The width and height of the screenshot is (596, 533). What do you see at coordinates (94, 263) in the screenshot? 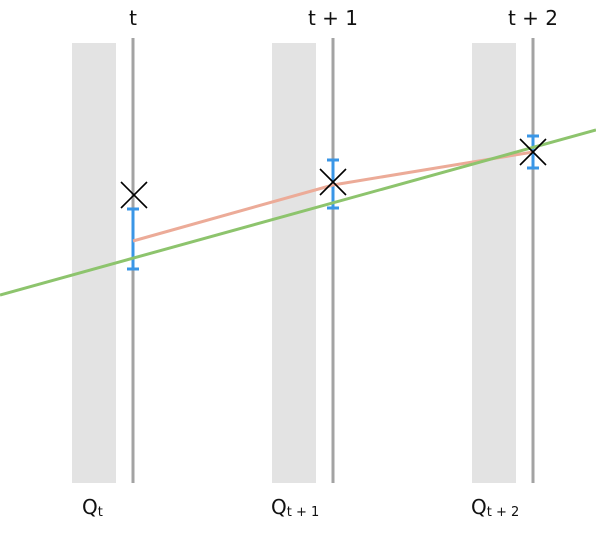
I see `shaded-band-t` at bounding box center [94, 263].